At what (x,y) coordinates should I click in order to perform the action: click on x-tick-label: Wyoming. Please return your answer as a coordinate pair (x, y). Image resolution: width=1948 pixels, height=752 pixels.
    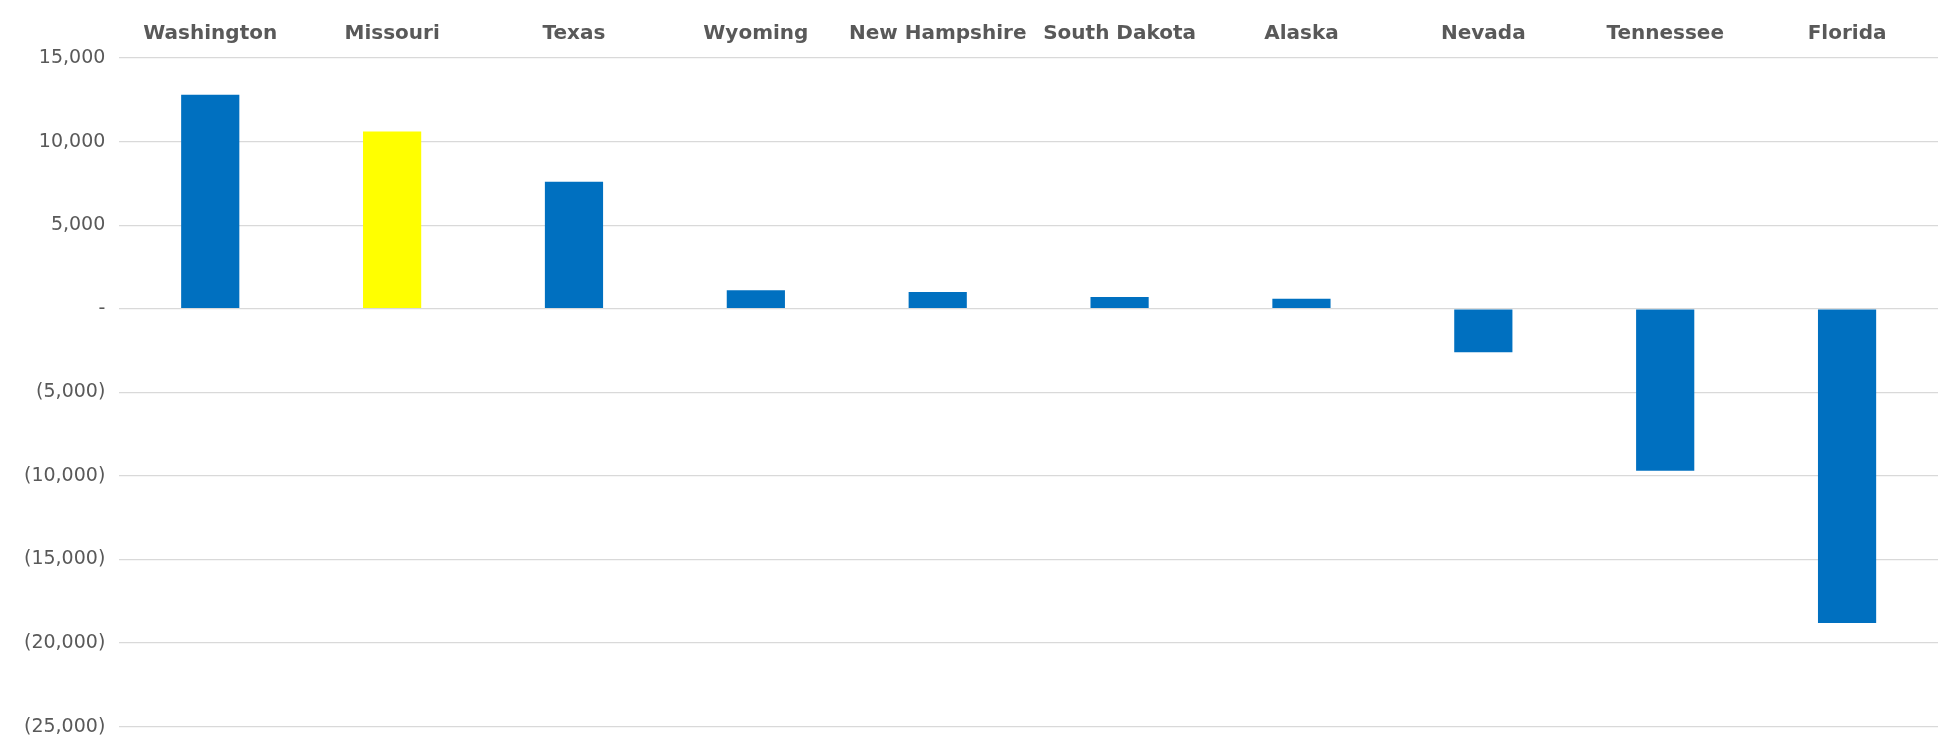
    Looking at the image, I should click on (756, 32).